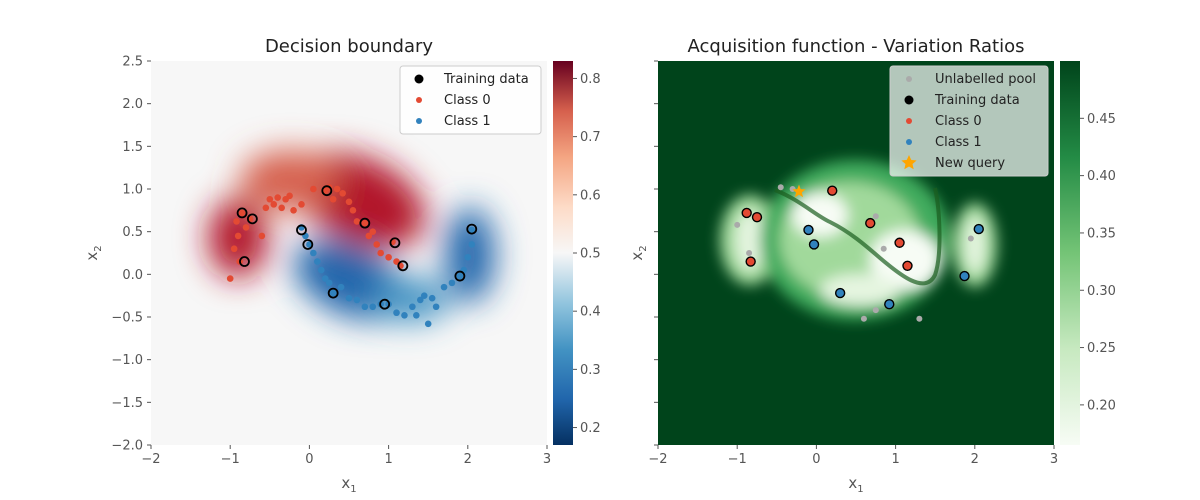 Image resolution: width=1200 pixels, height=500 pixels. I want to click on y-axis: x2, so click(643, 253).